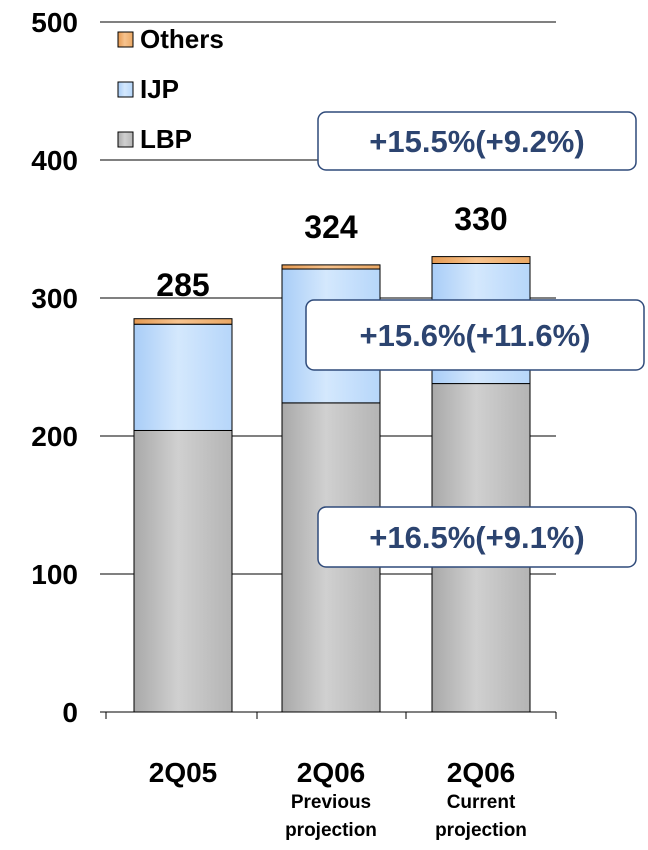  I want to click on legend-swatch-others, so click(125, 39).